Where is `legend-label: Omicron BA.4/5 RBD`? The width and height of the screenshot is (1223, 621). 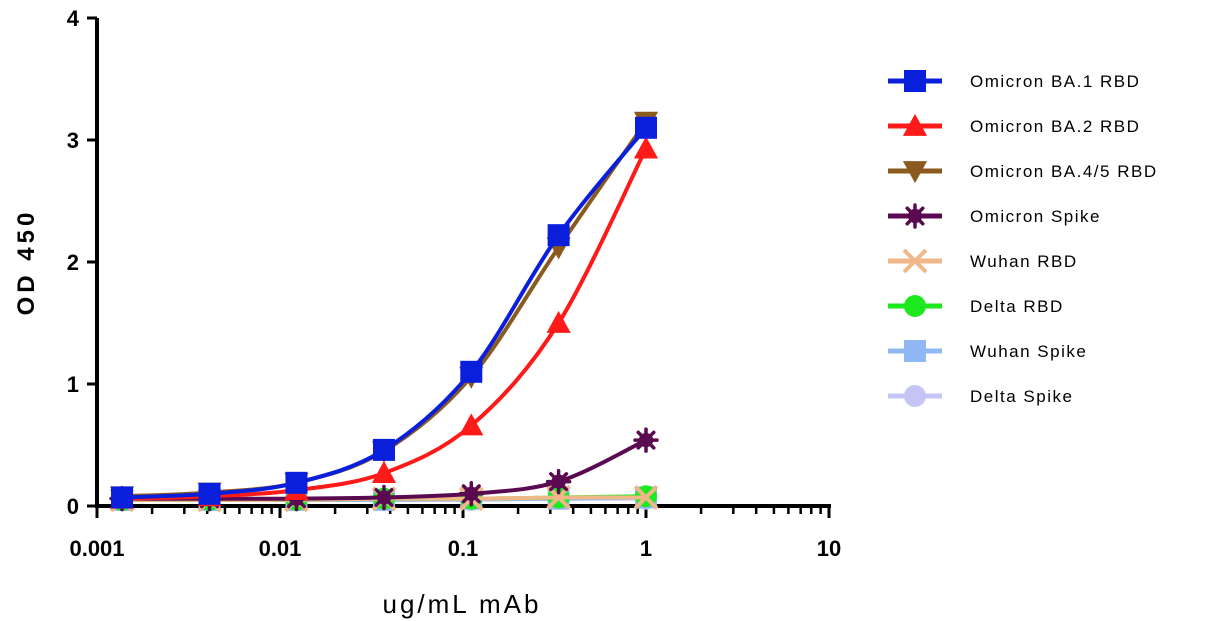
legend-label: Omicron BA.4/5 RBD is located at coordinates (1064, 171).